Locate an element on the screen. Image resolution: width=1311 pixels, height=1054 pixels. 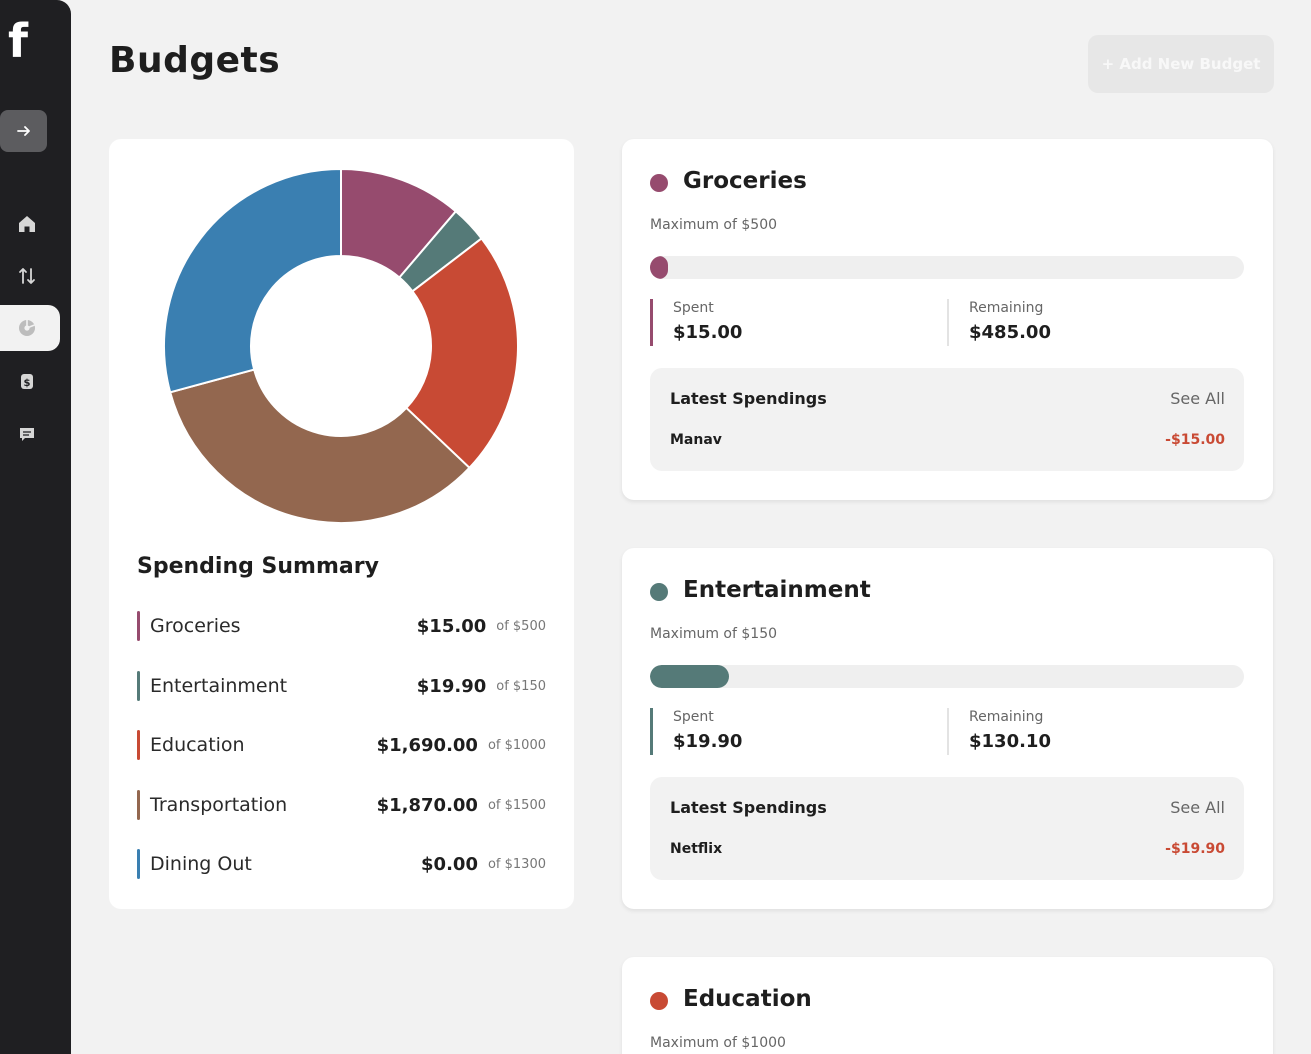
budget-name: Entertainment is located at coordinates (777, 590).